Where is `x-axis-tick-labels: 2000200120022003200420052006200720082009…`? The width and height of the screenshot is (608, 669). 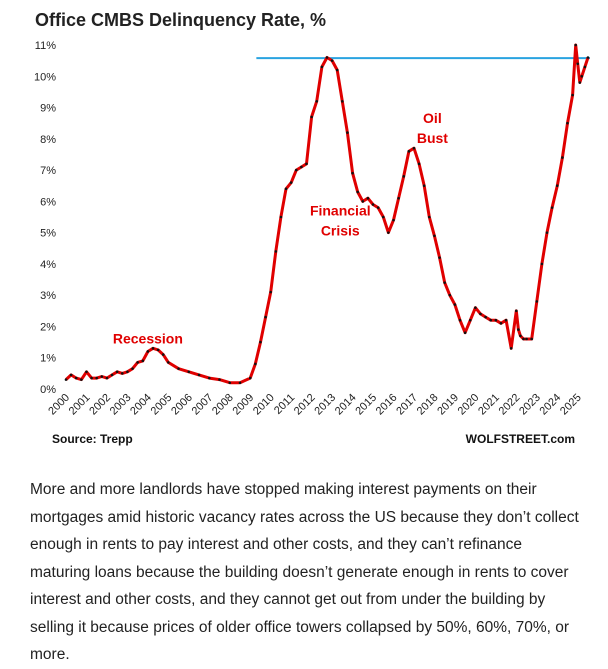
x-axis-tick-labels: 2000200120022003200420052006200720082009… is located at coordinates (315, 405).